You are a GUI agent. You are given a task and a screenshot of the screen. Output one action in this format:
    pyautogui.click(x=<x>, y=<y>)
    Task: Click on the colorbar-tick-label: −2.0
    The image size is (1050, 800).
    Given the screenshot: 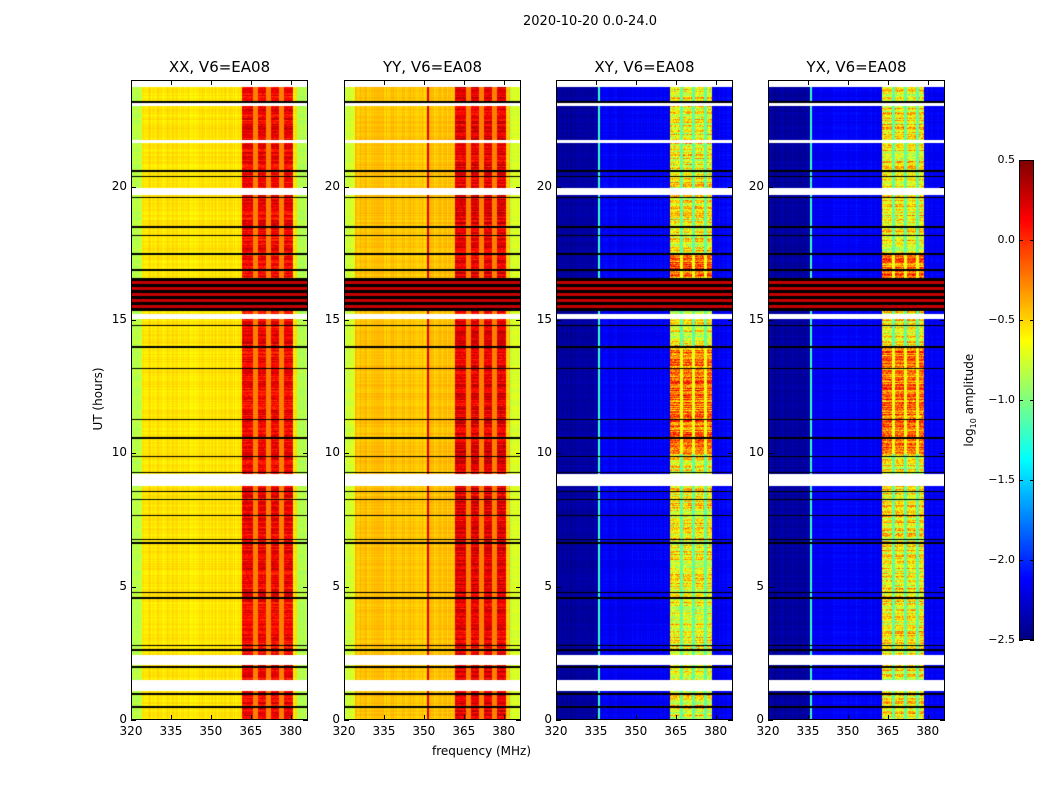 What is the action you would take?
    pyautogui.click(x=1001, y=559)
    